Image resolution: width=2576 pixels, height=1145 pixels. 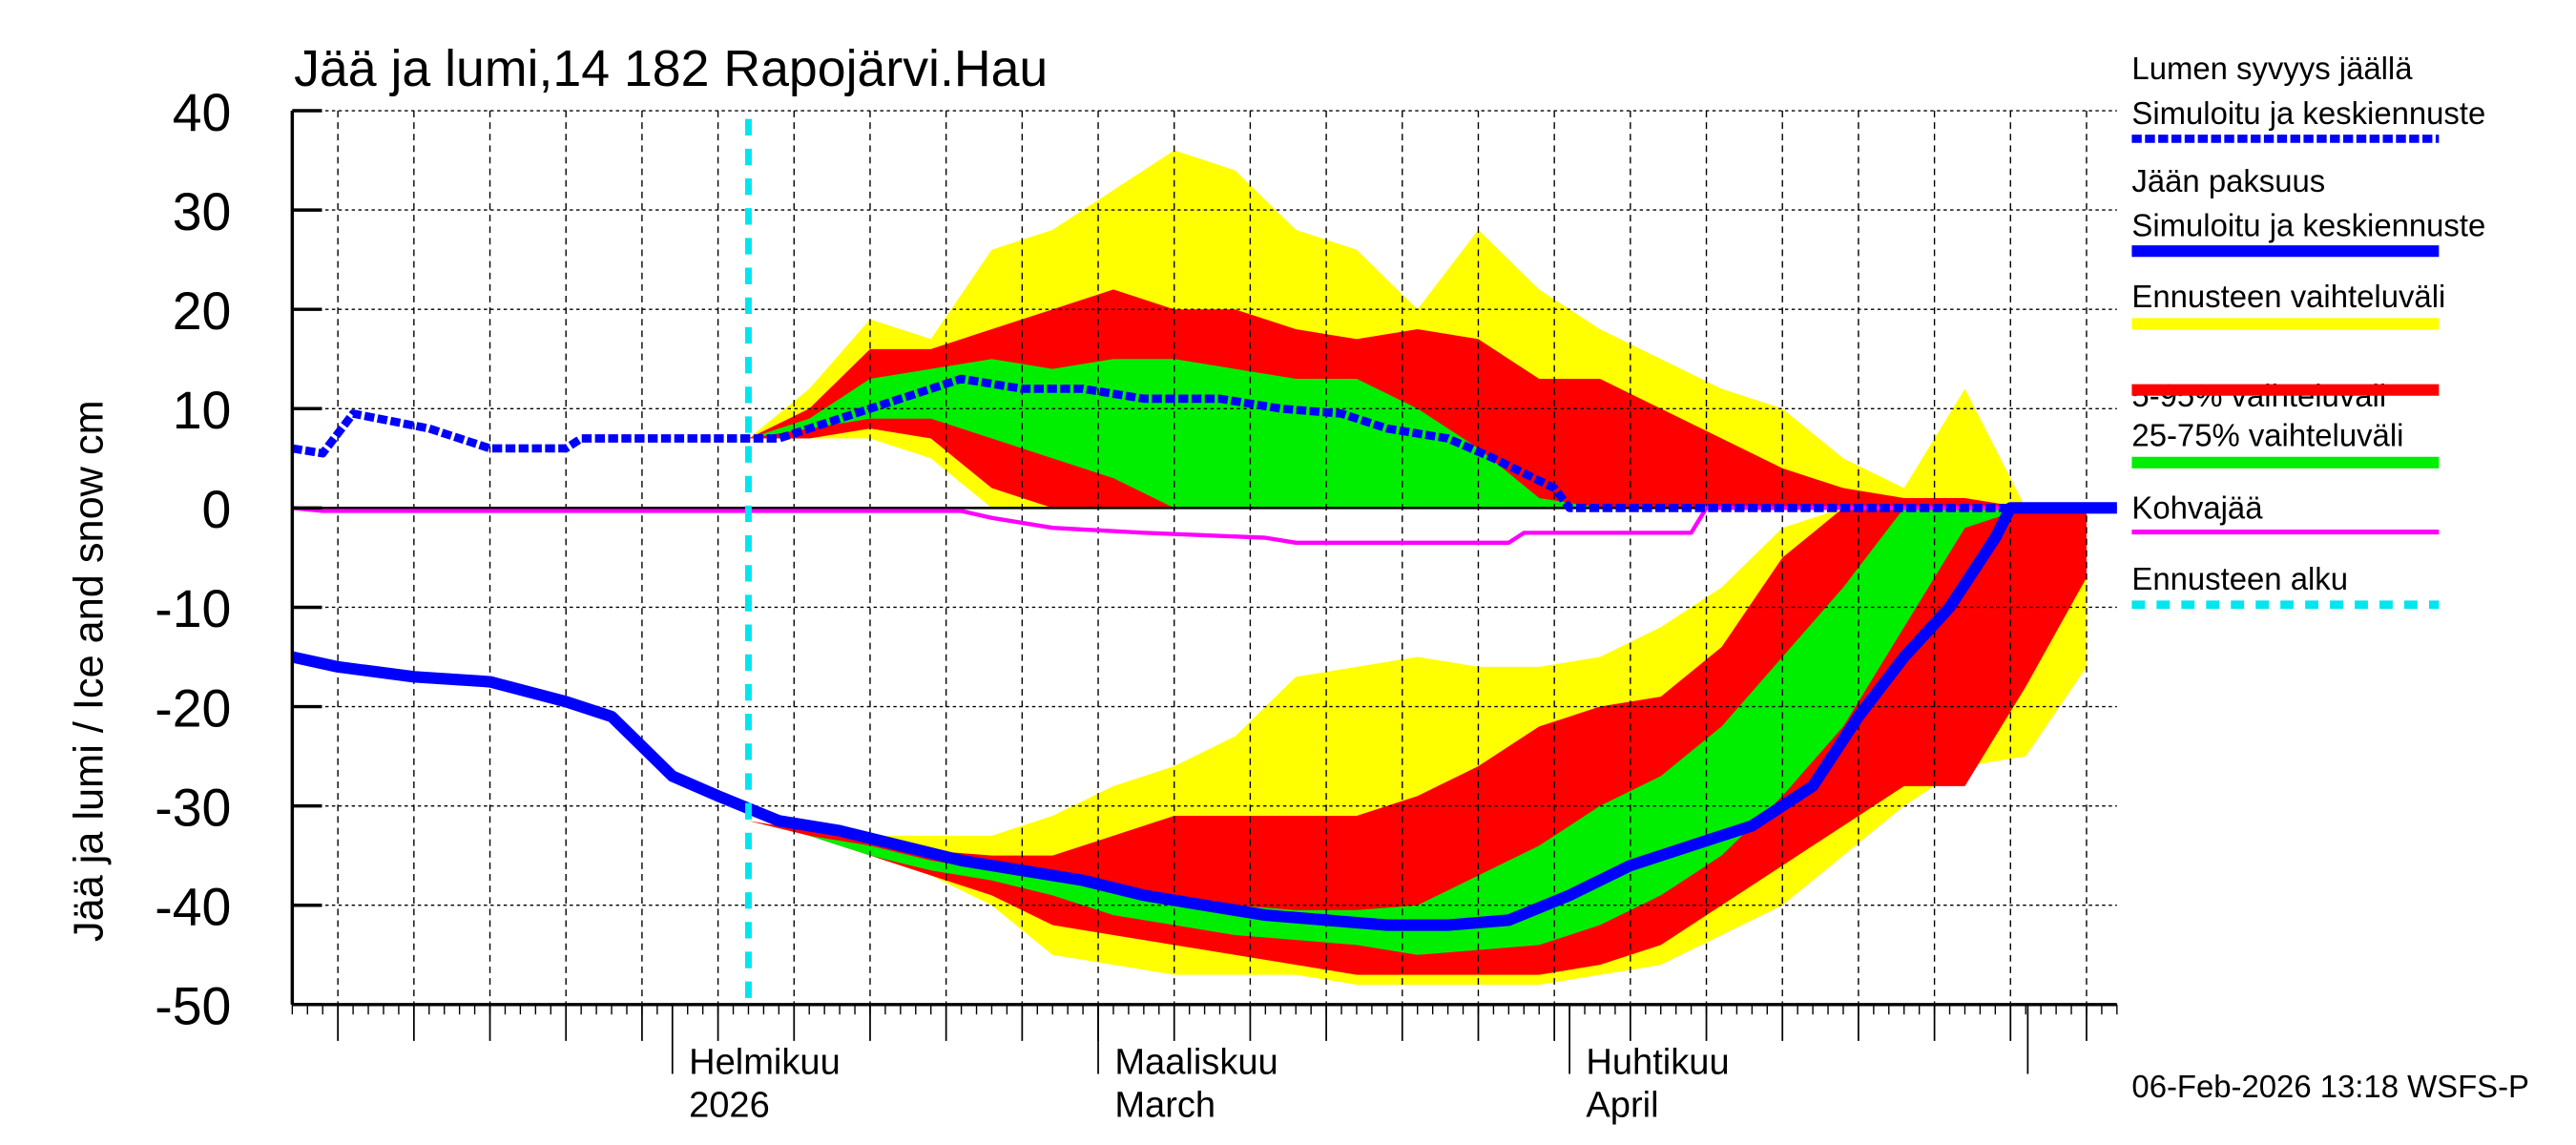 I want to click on x-tick-label-sub: 2026, so click(x=729, y=1106).